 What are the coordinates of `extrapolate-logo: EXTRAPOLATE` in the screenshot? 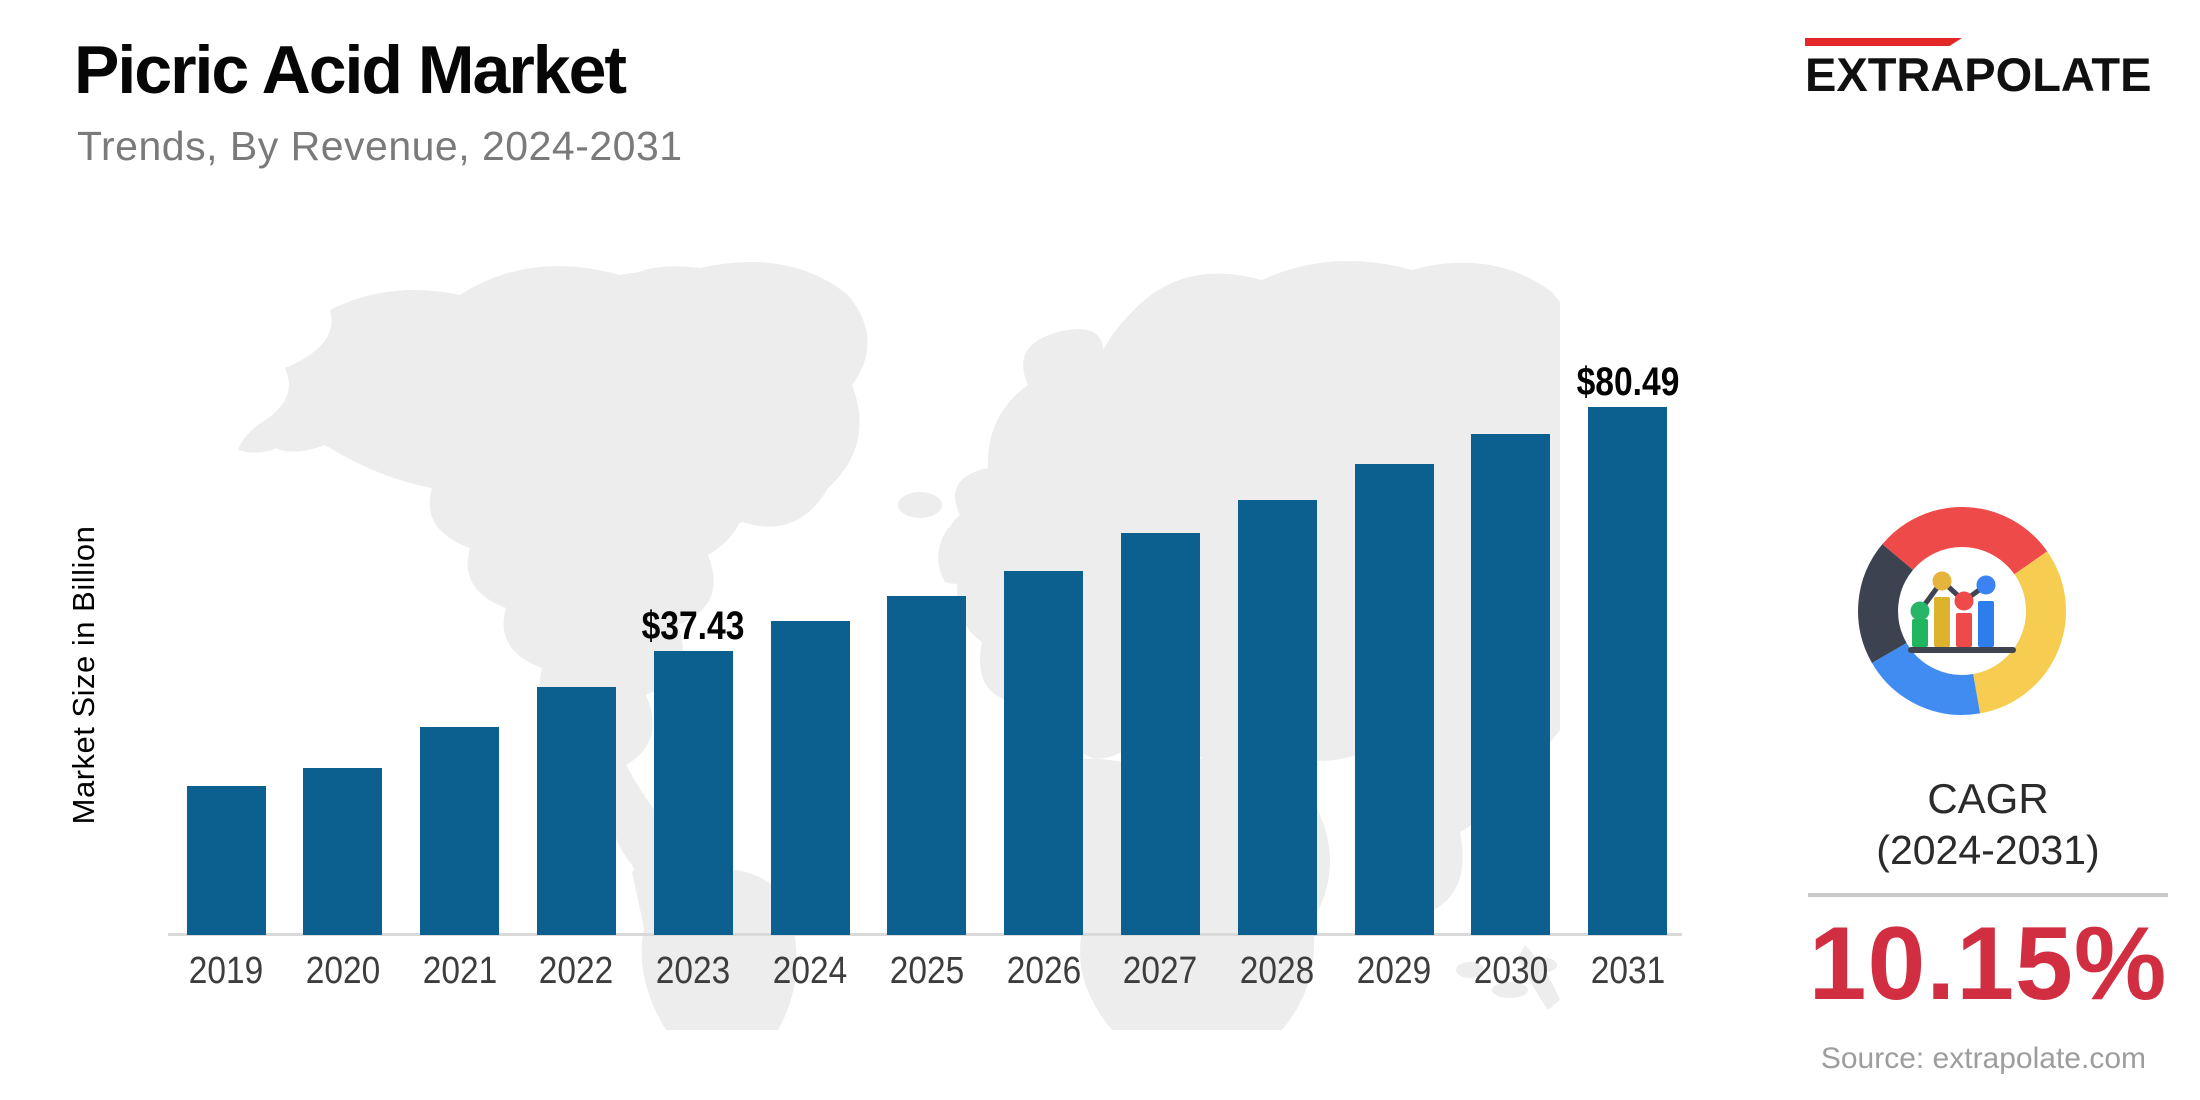 It's located at (1985, 68).